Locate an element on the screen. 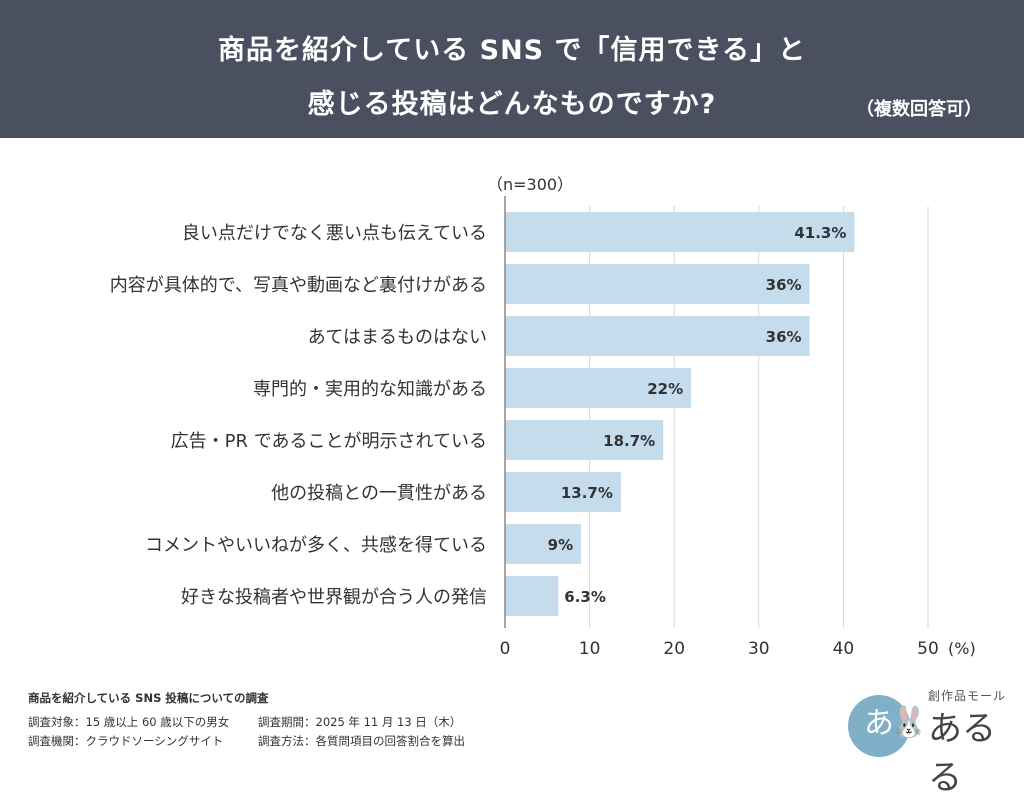 Image resolution: width=1024 pixels, height=799 pixels. sample-size-label: （n=300） is located at coordinates (530, 184).